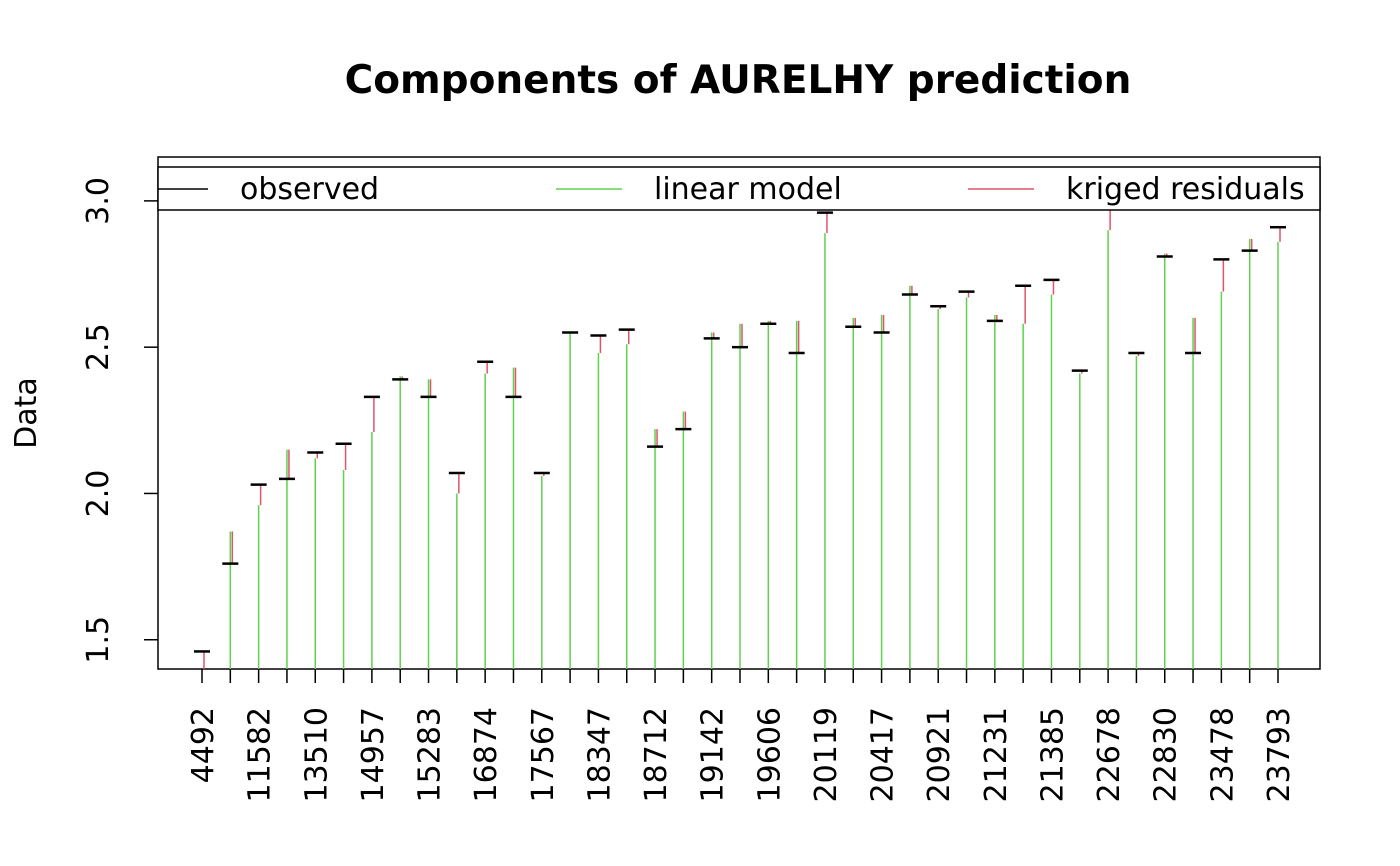  I want to click on x-tick-label: 21231, so click(996, 754).